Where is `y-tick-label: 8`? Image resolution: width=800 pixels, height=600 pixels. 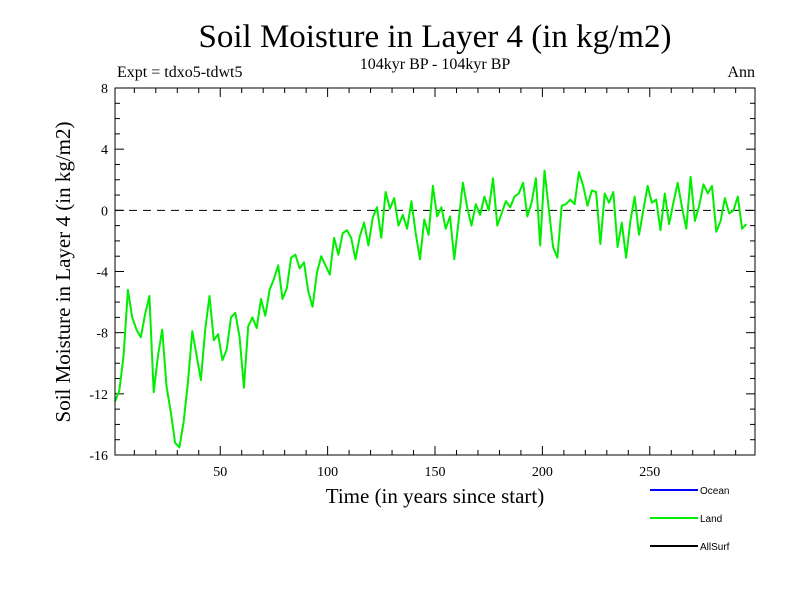
y-tick-label: 8 is located at coordinates (104, 89).